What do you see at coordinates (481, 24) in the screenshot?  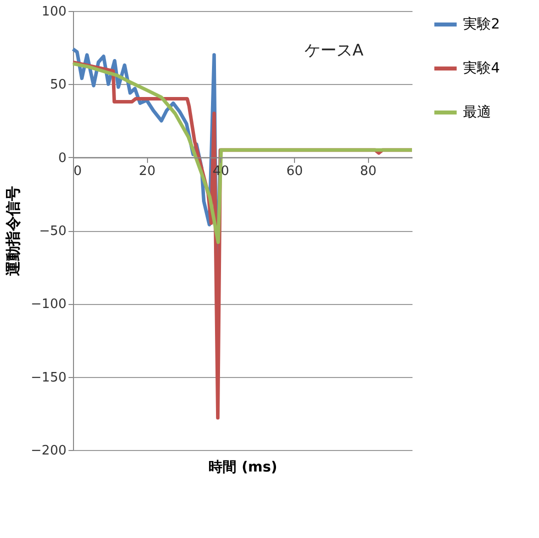 I see `legend-label: 実験2` at bounding box center [481, 24].